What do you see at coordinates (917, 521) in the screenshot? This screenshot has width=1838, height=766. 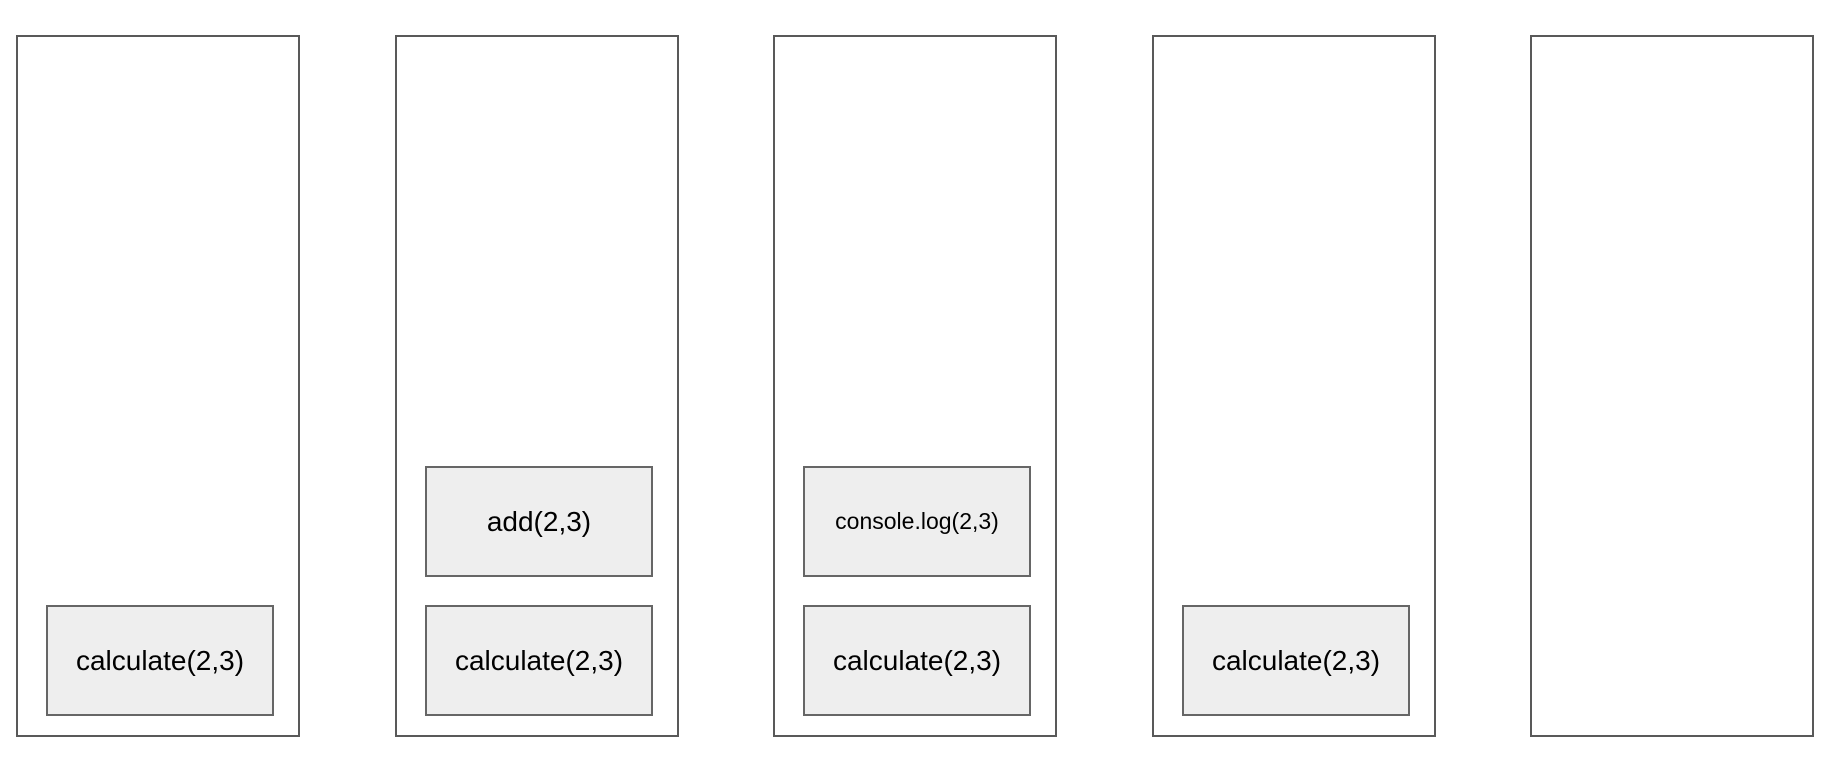 I see `stack-frame-console-log: console.log(2,3)` at bounding box center [917, 521].